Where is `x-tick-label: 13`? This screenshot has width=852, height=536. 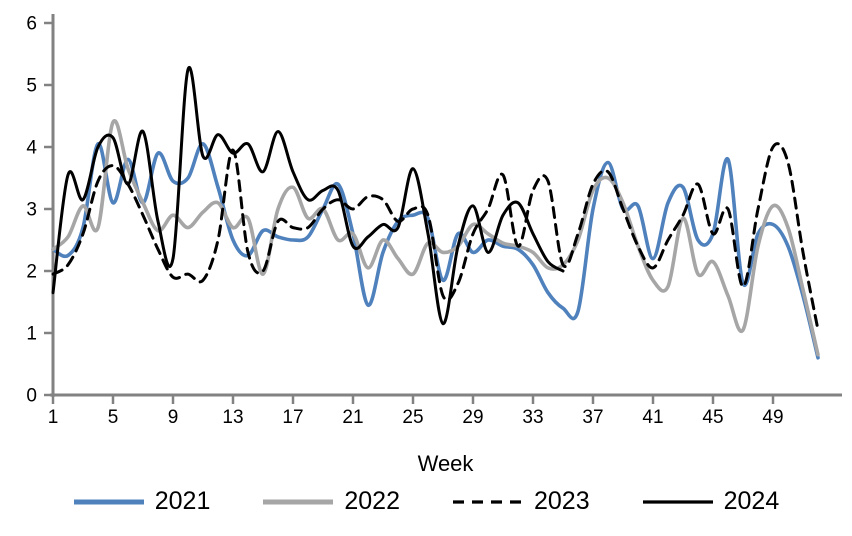
x-tick-label: 13 is located at coordinates (232, 417).